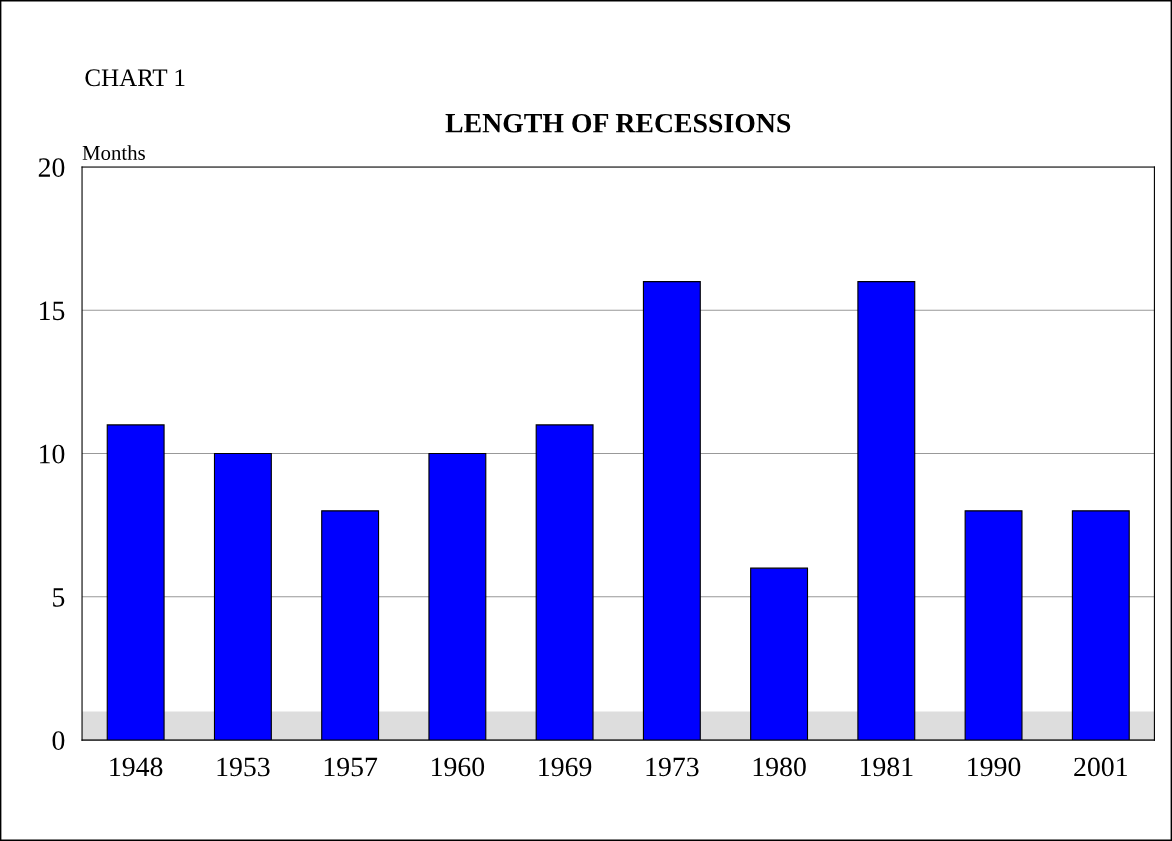 Image resolution: width=1172 pixels, height=841 pixels. What do you see at coordinates (51, 167) in the screenshot?
I see `y-tick-label: 20` at bounding box center [51, 167].